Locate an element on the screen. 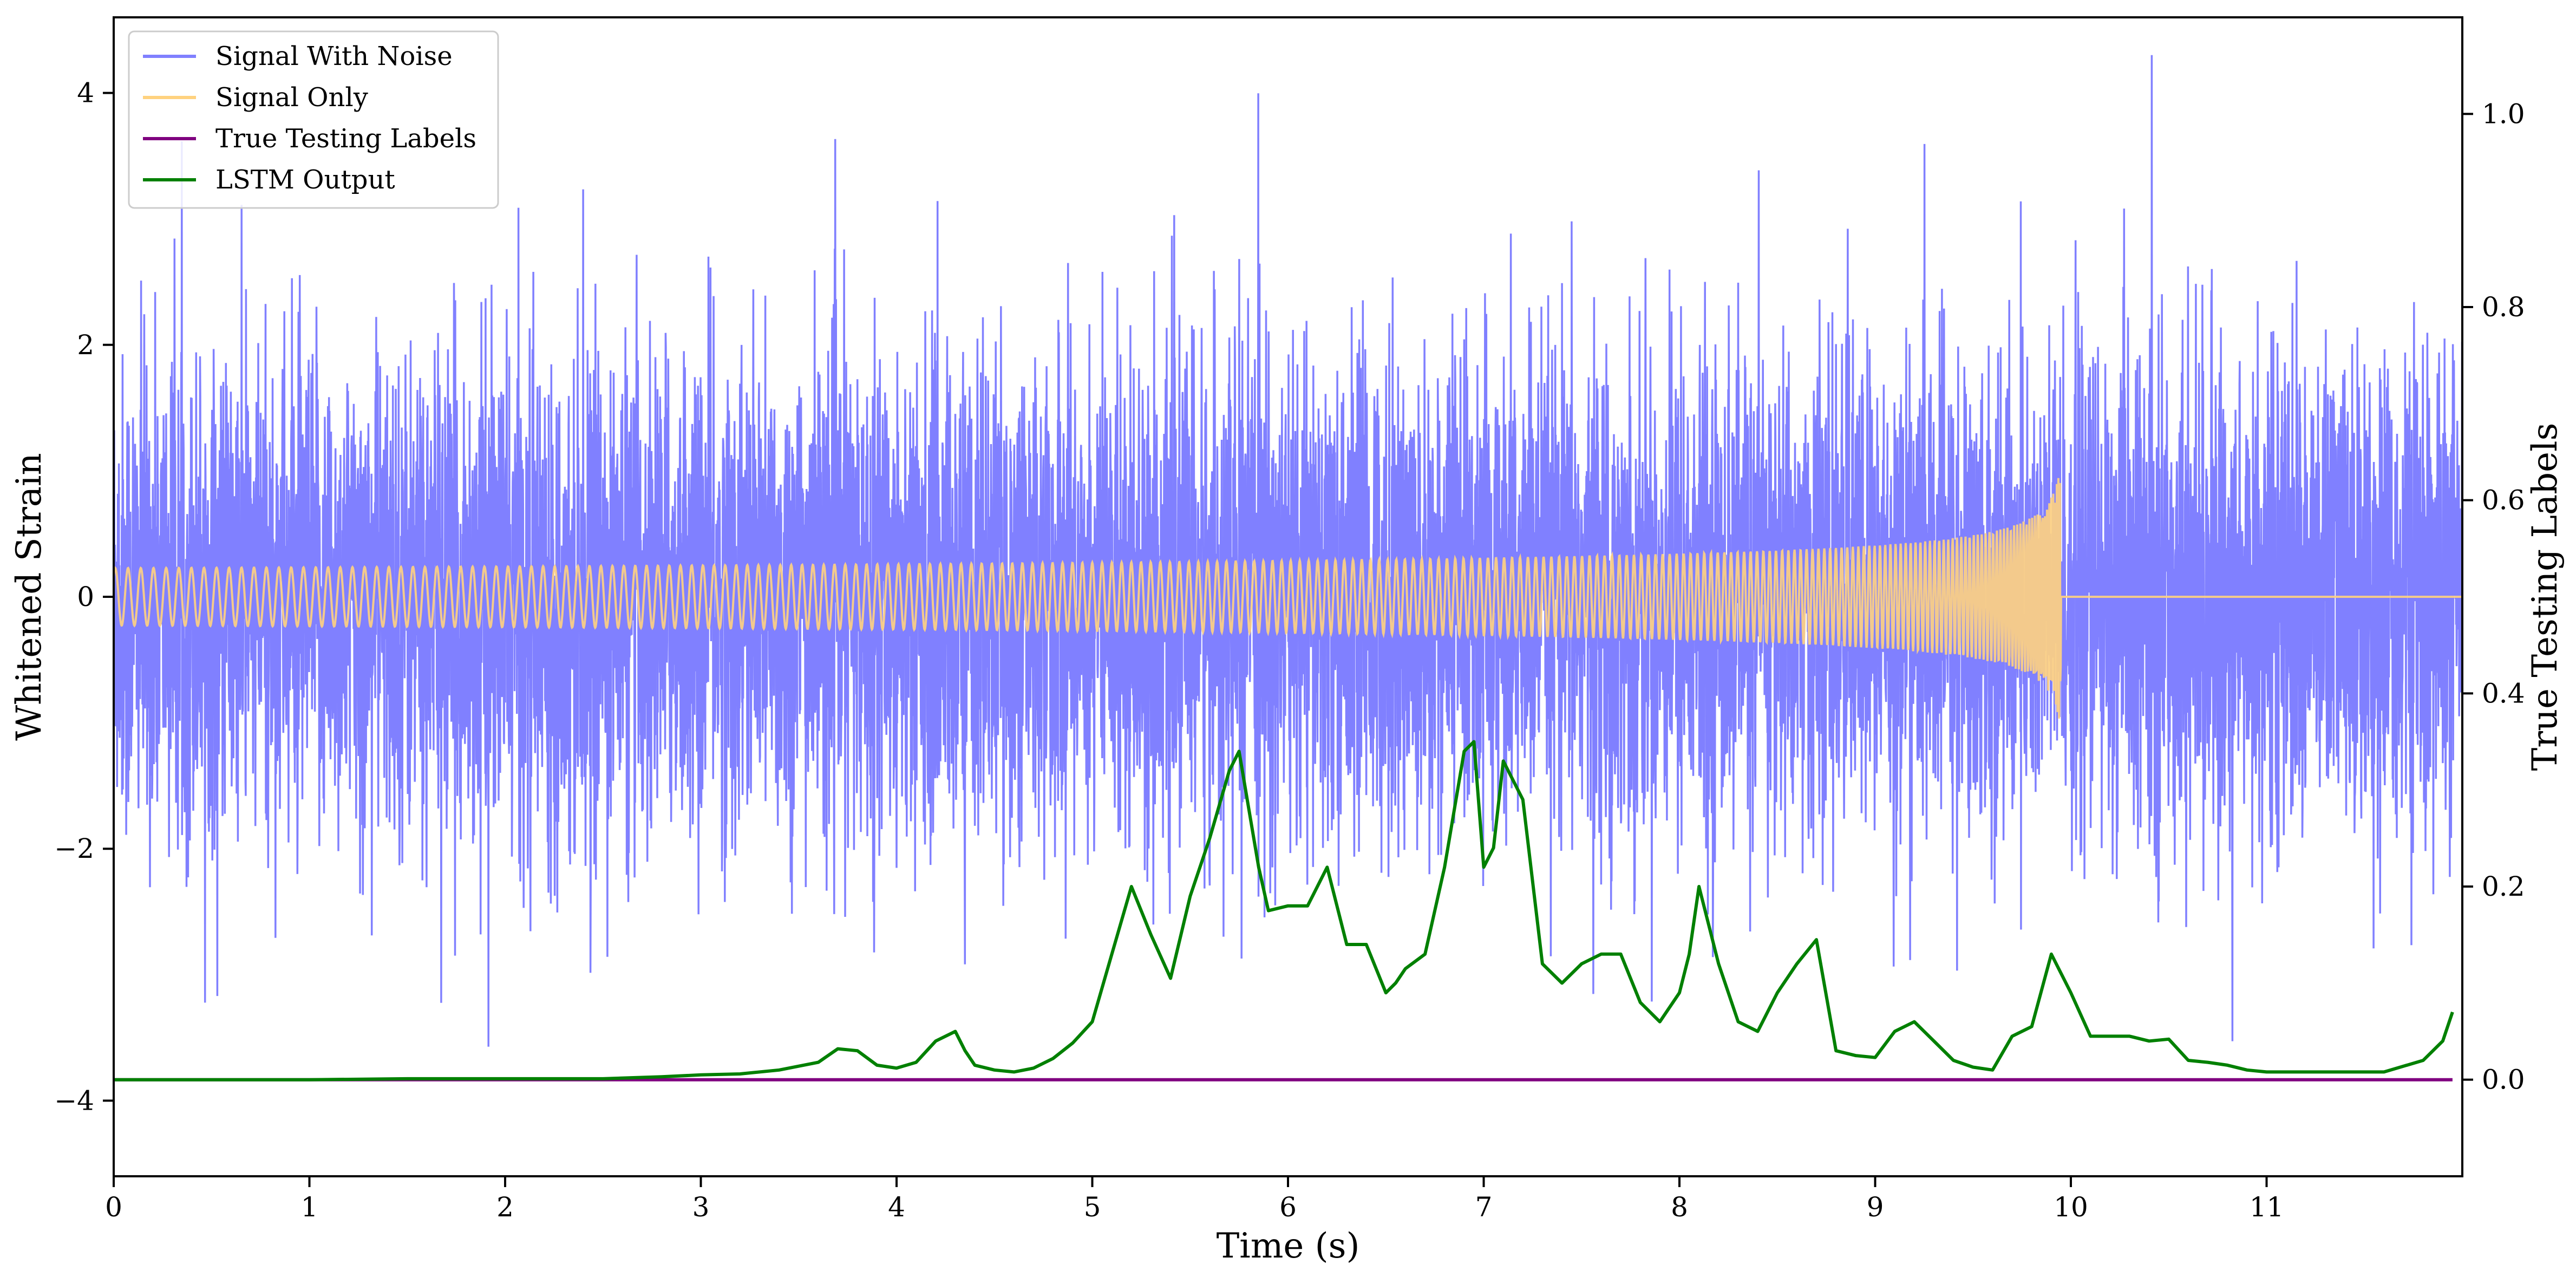 This screenshot has width=2576, height=1277. x-tick-label: 11 is located at coordinates (2267, 1207).